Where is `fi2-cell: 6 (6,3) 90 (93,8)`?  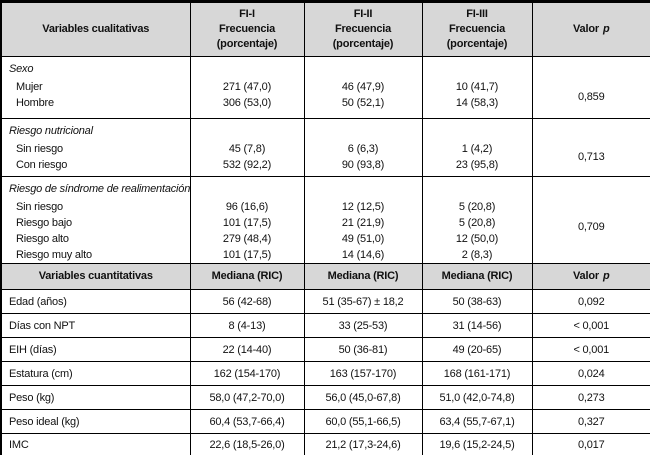
fi2-cell: 6 (6,3) 90 (93,8) is located at coordinates (363, 147).